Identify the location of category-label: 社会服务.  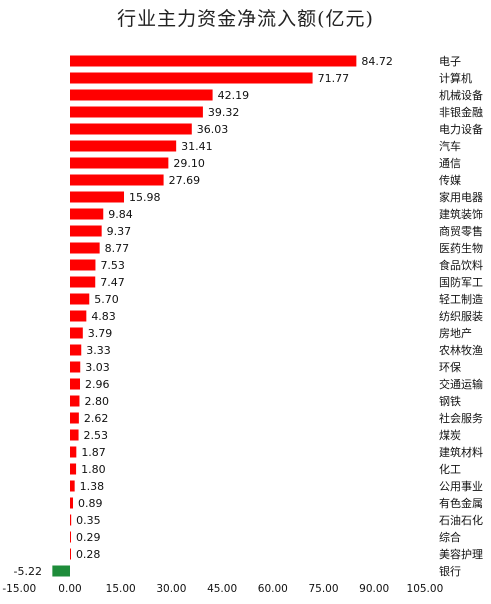
(461, 418).